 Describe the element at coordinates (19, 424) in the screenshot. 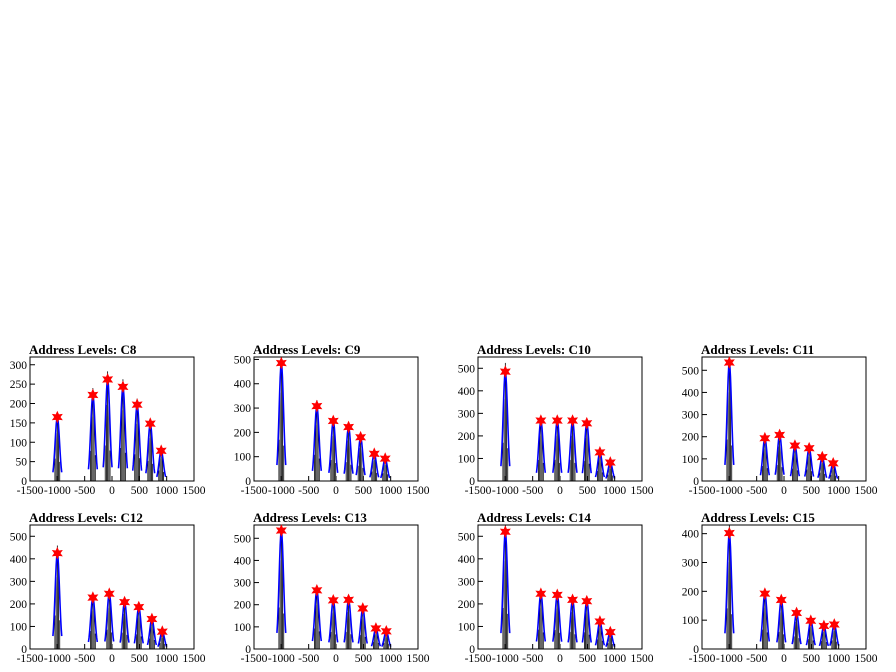

I see `y-tick-label: 150` at that location.